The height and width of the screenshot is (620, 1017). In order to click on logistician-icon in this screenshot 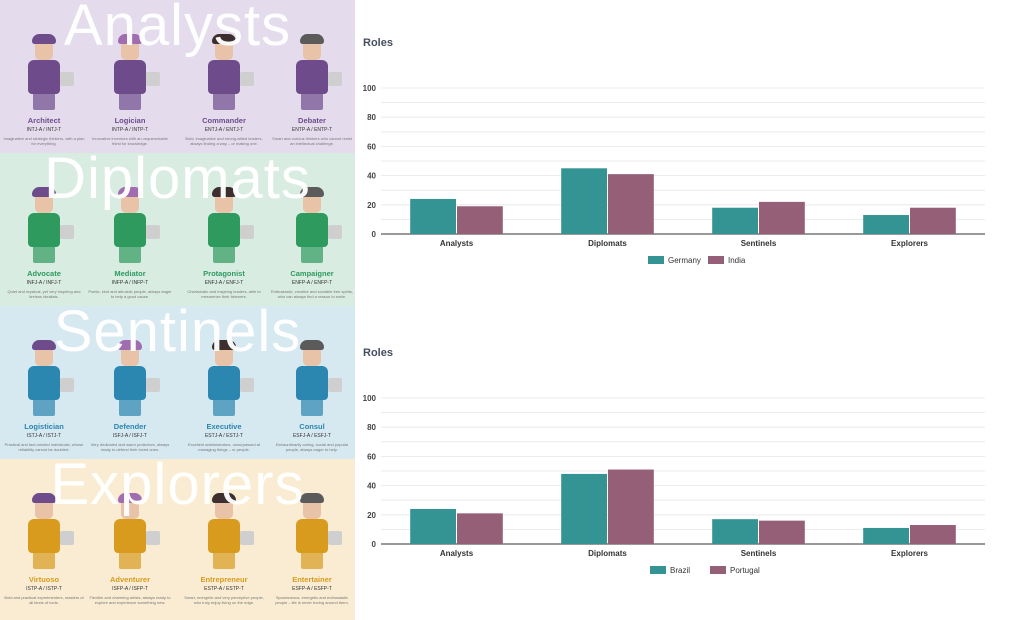, I will do `click(44, 380)`.